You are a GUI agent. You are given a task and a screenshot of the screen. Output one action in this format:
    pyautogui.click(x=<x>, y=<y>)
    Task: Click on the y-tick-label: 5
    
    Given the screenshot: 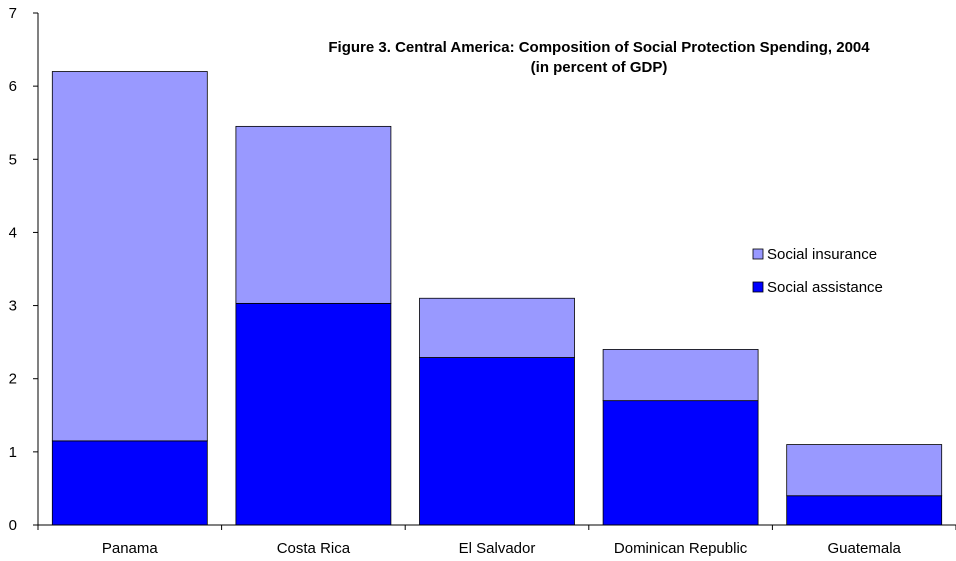 What is the action you would take?
    pyautogui.click(x=13, y=159)
    